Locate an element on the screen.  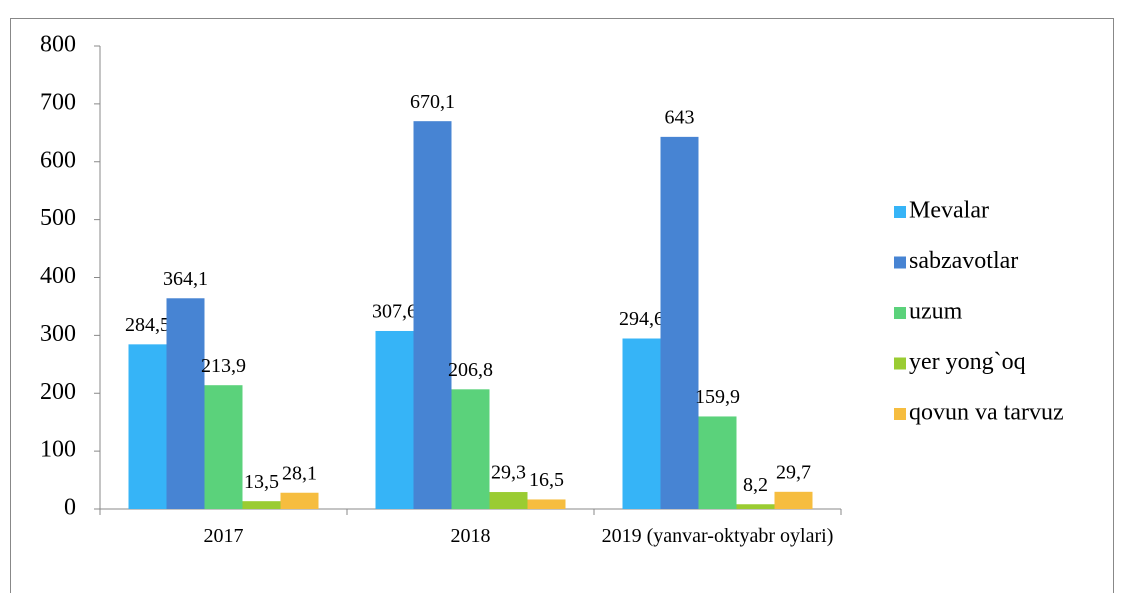
y-tick-label: 700 is located at coordinates (58, 102).